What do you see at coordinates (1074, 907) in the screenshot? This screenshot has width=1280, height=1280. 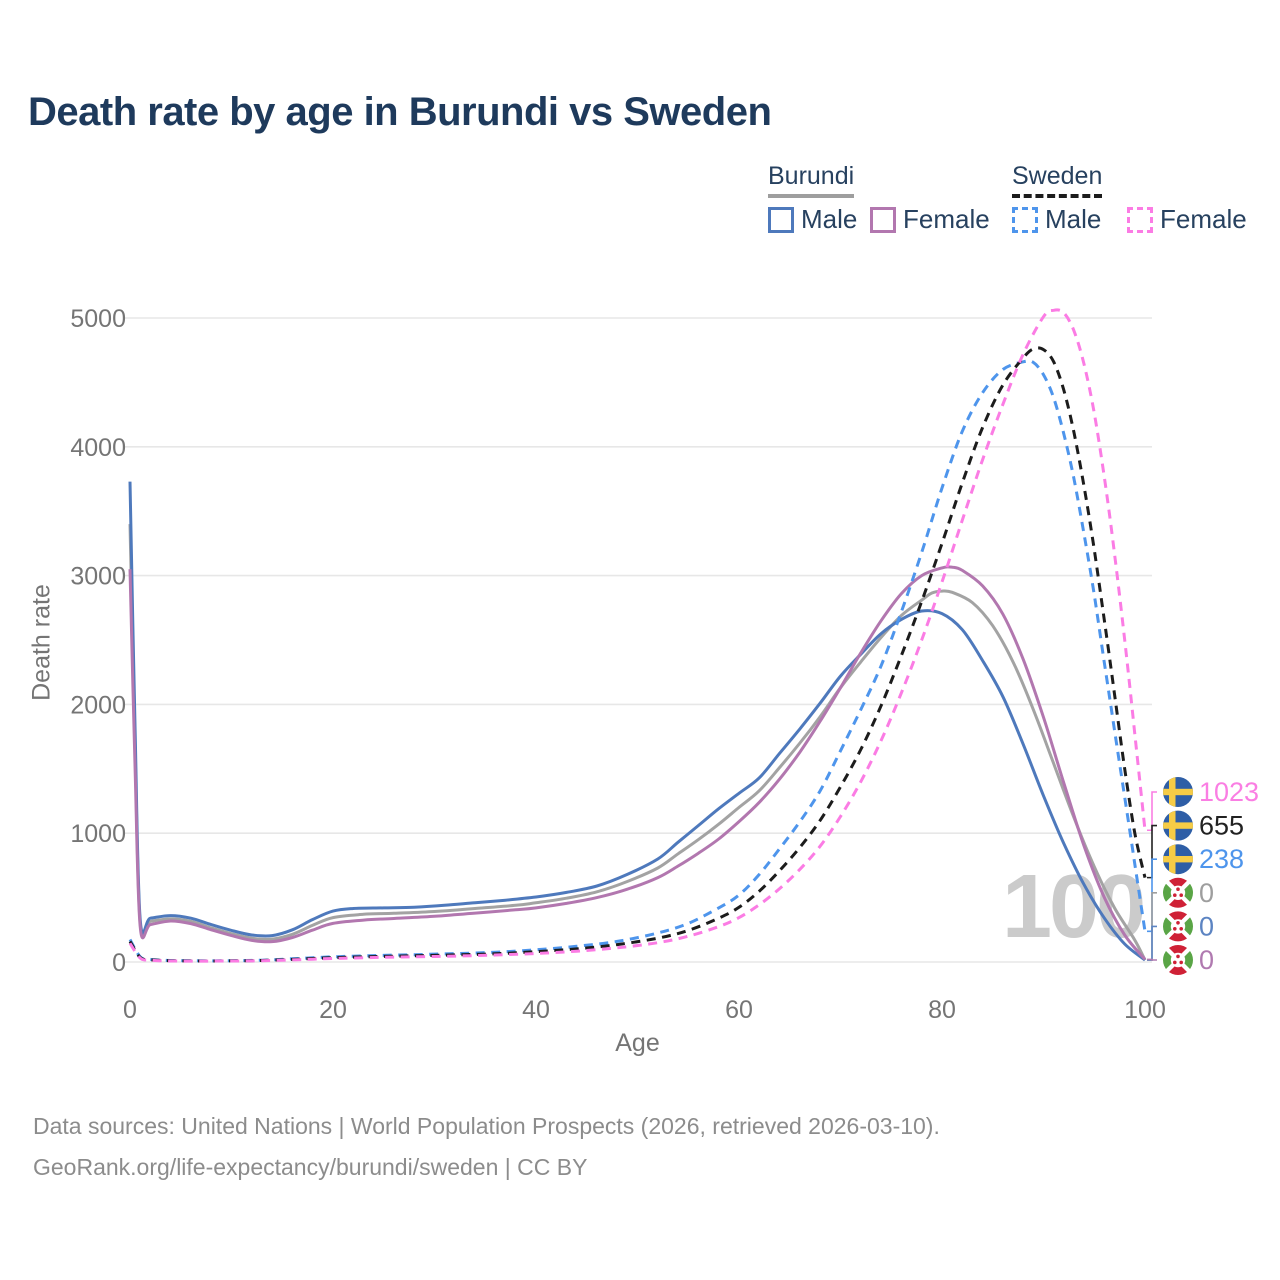 I see `watermark: 100` at bounding box center [1074, 907].